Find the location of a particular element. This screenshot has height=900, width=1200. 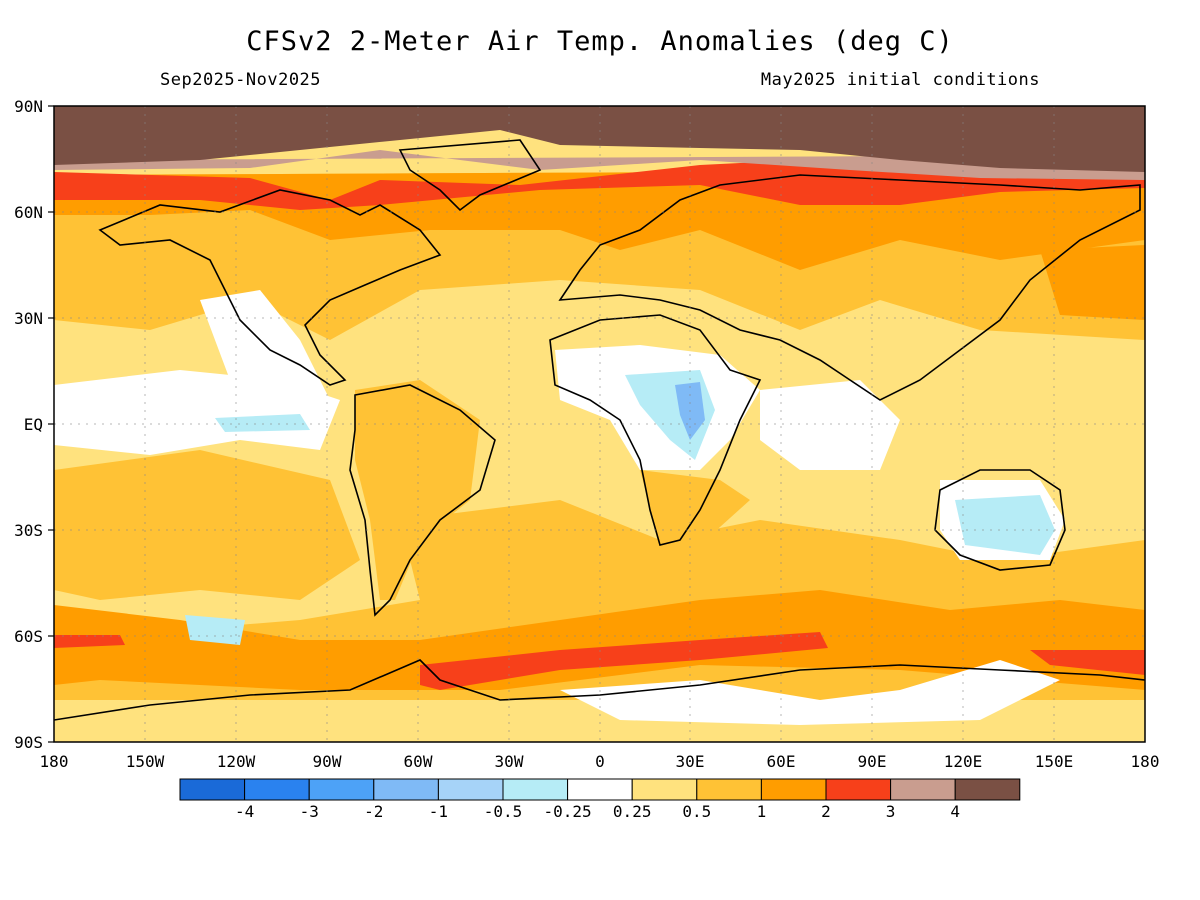

red-arctic-band is located at coordinates (599, 185).